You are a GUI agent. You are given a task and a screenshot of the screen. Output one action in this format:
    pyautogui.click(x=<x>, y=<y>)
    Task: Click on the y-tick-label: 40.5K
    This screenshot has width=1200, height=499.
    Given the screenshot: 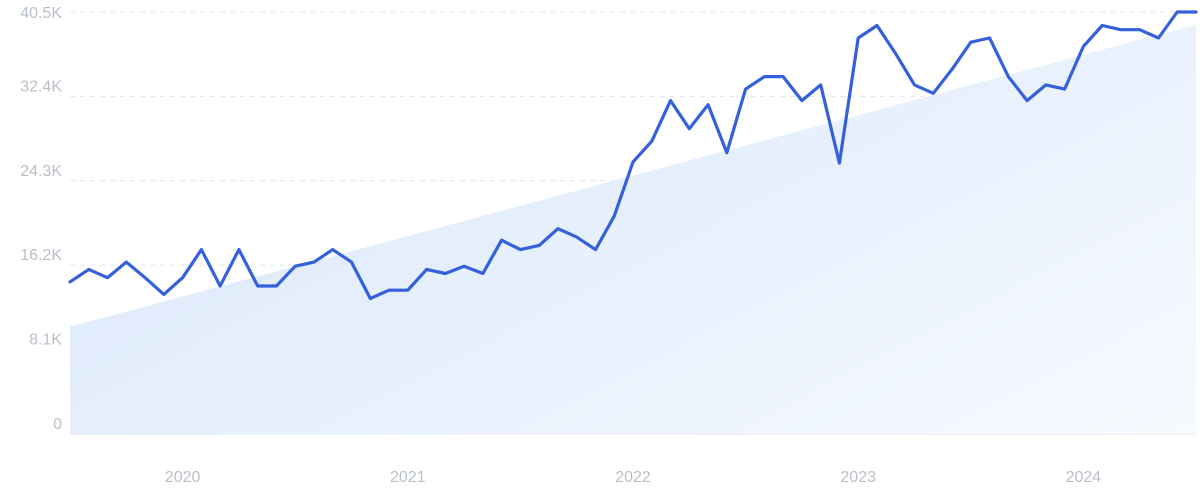 What is the action you would take?
    pyautogui.click(x=41, y=13)
    